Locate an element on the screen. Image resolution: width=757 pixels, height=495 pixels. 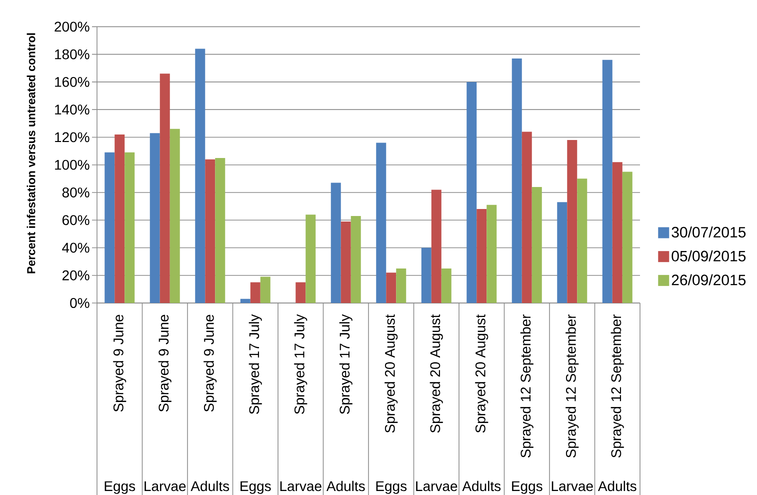
y-tick-label: 140% is located at coordinates (72, 109).